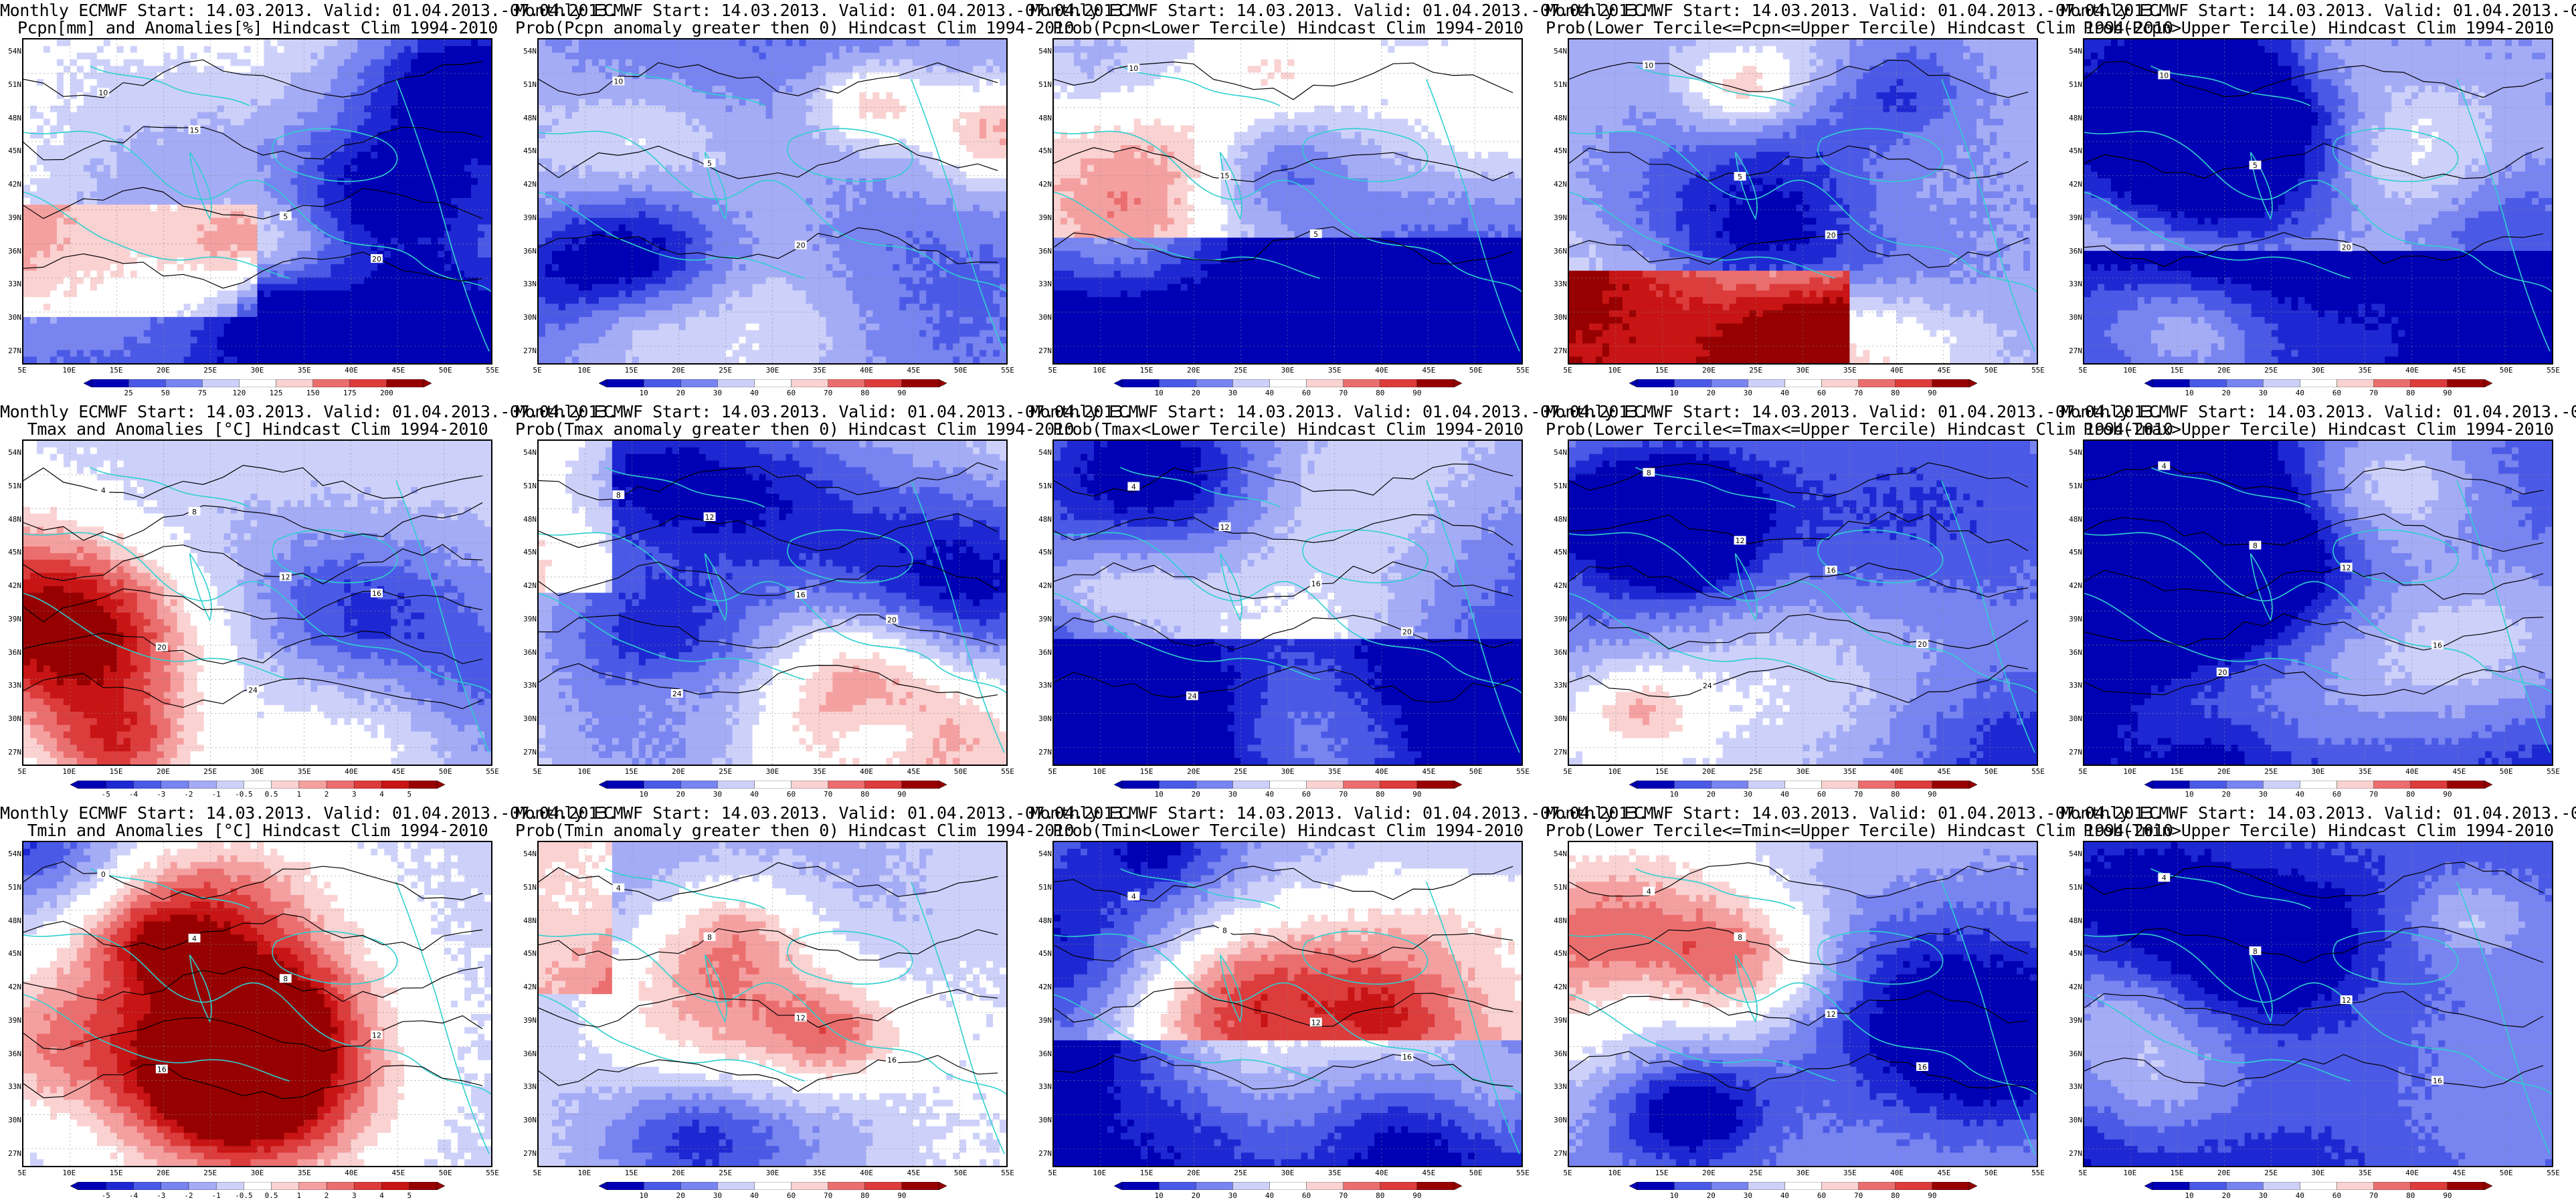  I want to click on longitude-label: 35E, so click(2365, 772).